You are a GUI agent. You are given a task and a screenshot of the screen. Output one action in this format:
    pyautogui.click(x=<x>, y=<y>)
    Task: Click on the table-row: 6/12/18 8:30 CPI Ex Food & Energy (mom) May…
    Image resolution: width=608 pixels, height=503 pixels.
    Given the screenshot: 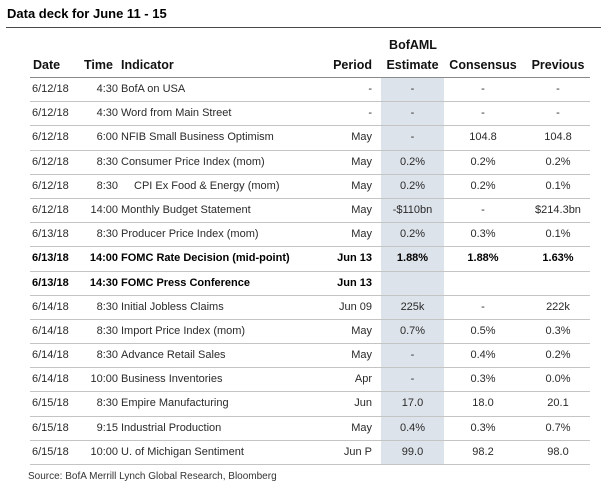 What is the action you would take?
    pyautogui.click(x=310, y=187)
    